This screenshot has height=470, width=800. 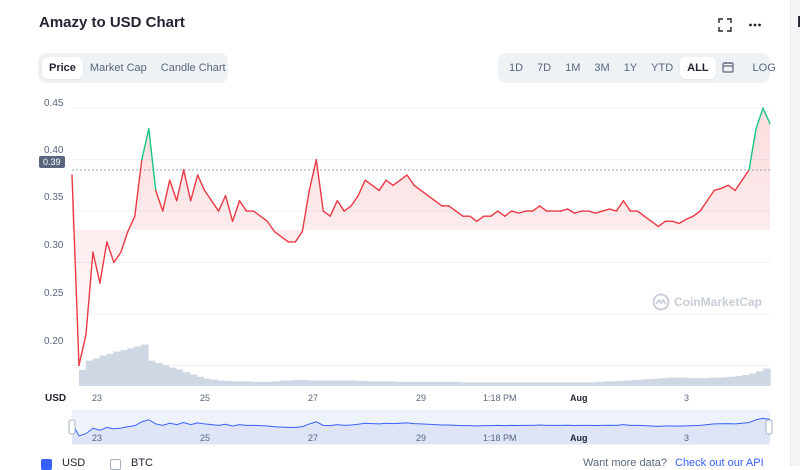 What do you see at coordinates (193, 68) in the screenshot?
I see `tab-candle-chart: Candle Chart` at bounding box center [193, 68].